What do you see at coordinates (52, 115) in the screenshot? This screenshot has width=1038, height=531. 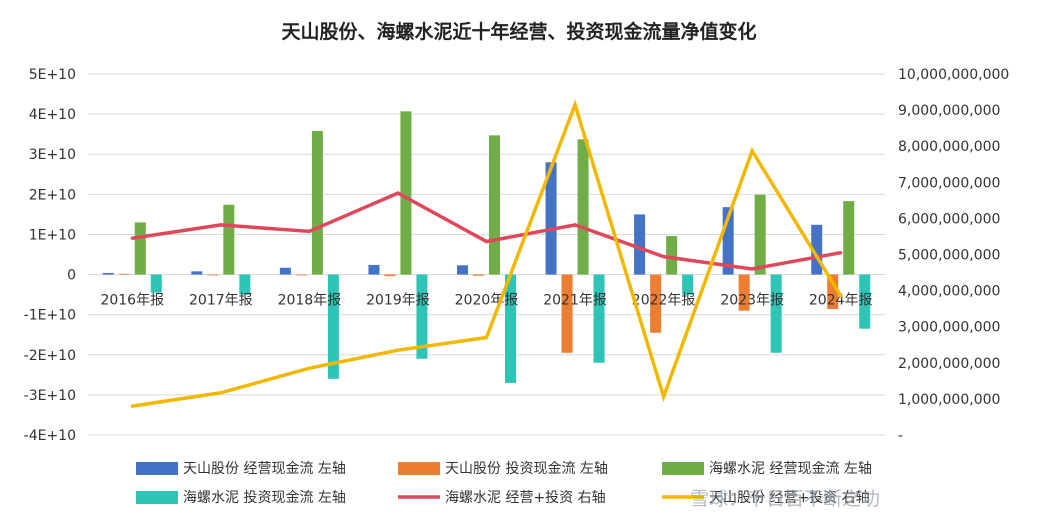 I see `left-tick-label: 4E+10` at bounding box center [52, 115].